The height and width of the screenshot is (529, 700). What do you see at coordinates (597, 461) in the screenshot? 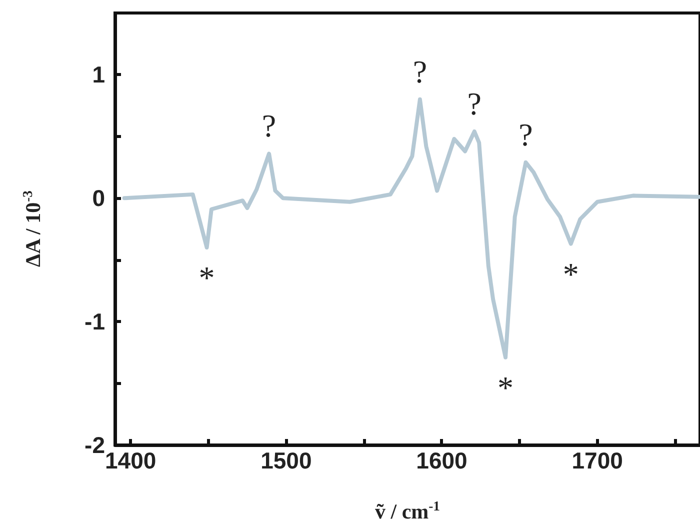
I see `x-tick-label: 1700` at bounding box center [597, 461].